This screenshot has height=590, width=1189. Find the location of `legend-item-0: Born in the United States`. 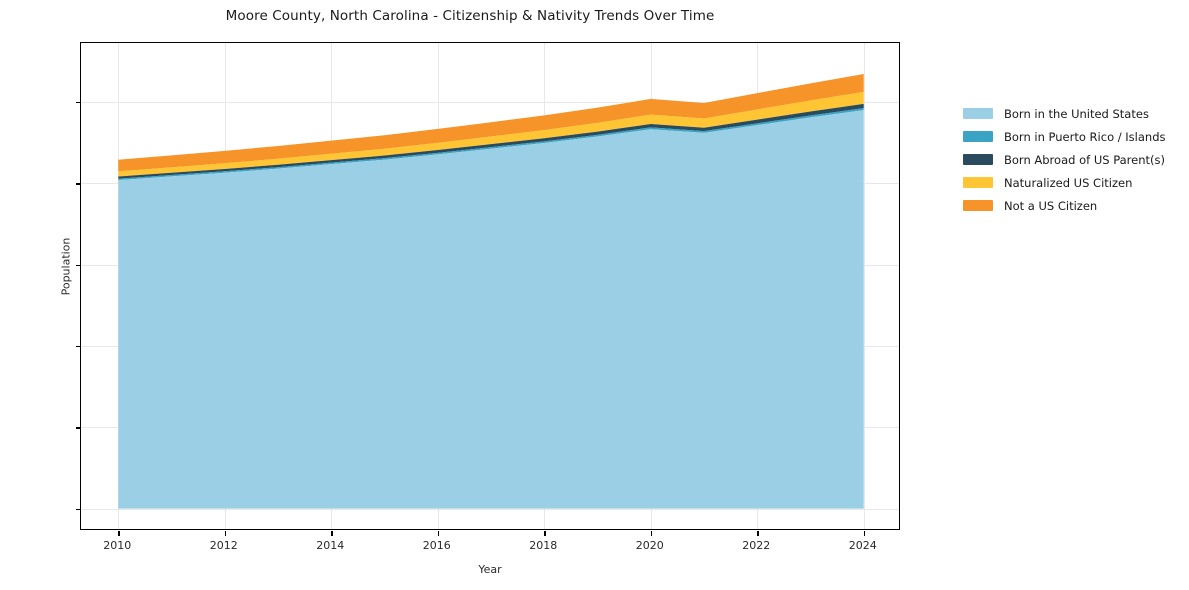

legend-item-0: Born in the United States is located at coordinates (1064, 113).